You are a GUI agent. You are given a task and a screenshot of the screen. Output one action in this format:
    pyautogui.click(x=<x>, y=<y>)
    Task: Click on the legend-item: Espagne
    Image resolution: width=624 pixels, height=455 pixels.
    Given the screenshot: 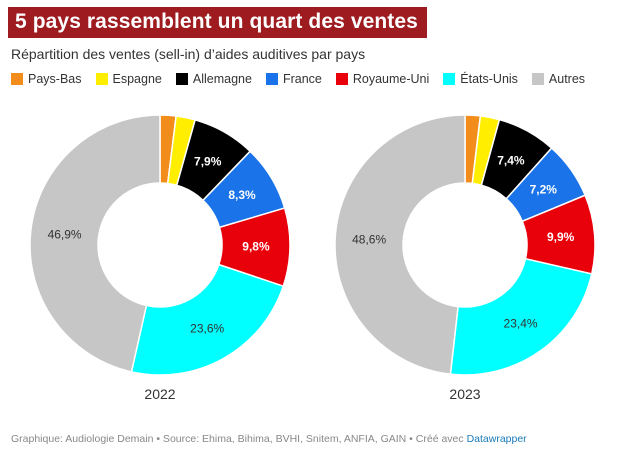 What is the action you would take?
    pyautogui.click(x=128, y=79)
    